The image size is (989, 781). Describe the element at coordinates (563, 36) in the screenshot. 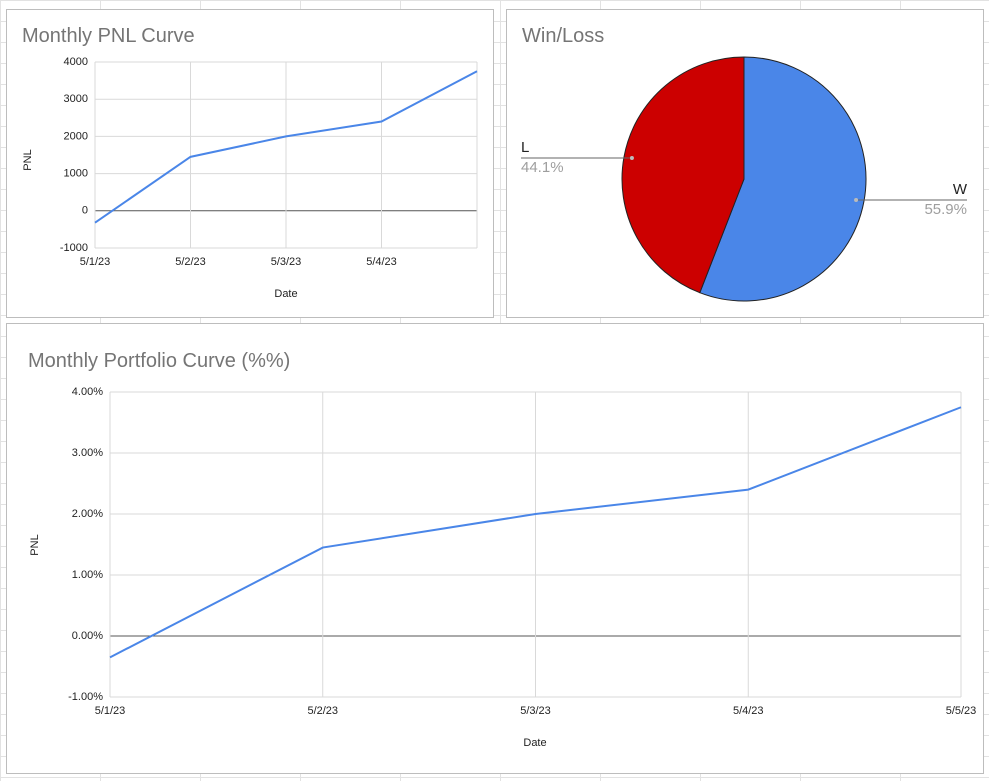

I see `chart-title: Win/Loss` at that location.